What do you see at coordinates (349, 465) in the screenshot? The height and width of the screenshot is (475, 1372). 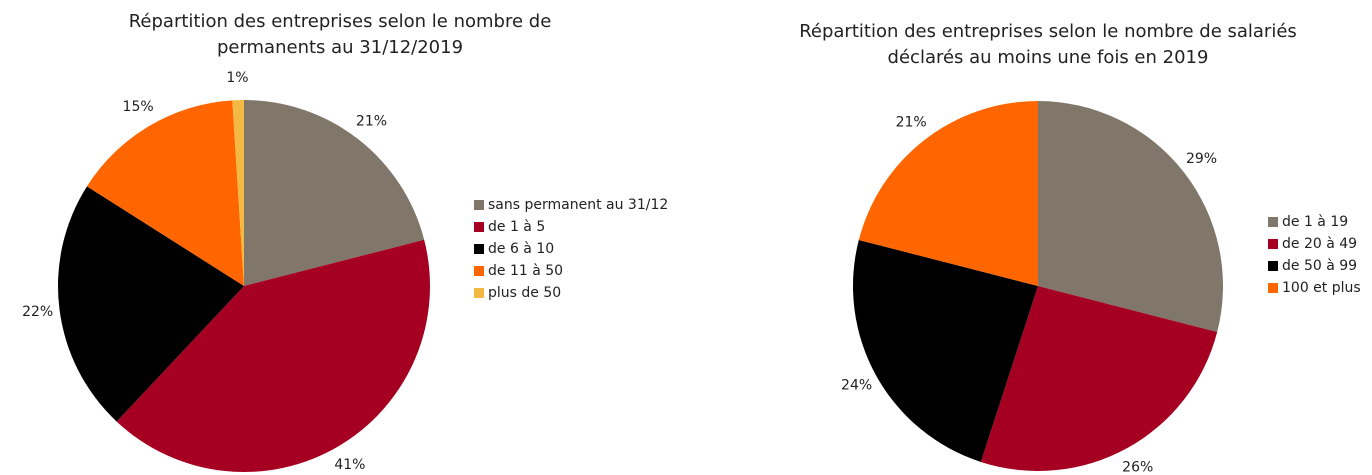 I see `data-label: 41%` at bounding box center [349, 465].